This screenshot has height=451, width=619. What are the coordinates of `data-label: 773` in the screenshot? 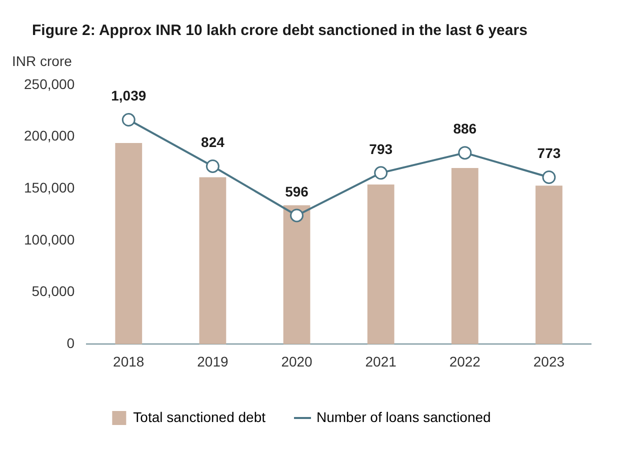 It's located at (549, 153).